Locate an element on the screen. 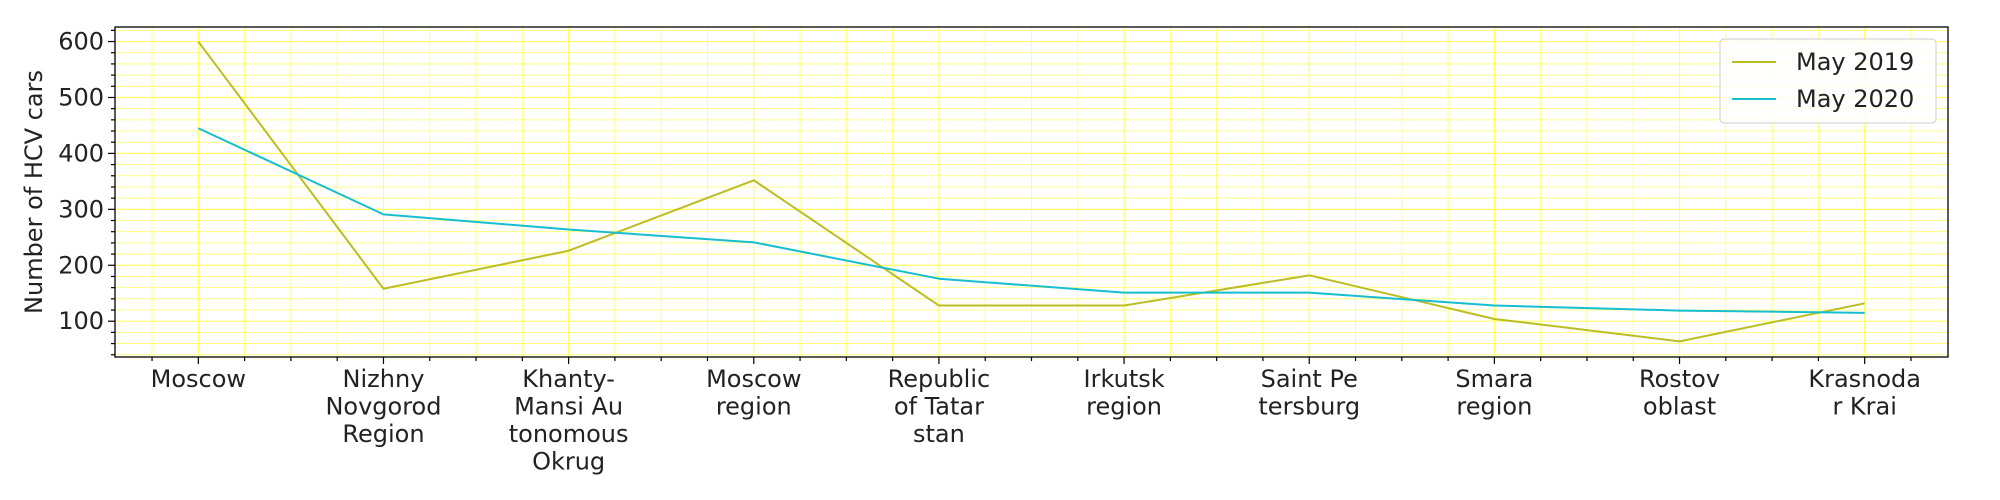 This screenshot has width=2000, height=500. x-tick-label: Rostov oblast is located at coordinates (1679, 393).